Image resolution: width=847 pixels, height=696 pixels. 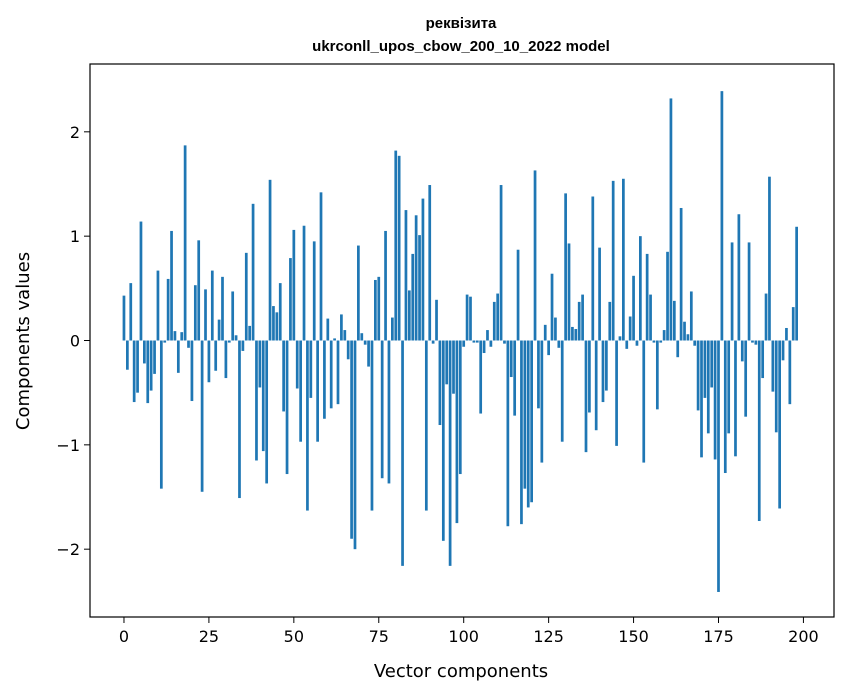 I want to click on x-axis-label: Vector components, so click(x=461, y=671).